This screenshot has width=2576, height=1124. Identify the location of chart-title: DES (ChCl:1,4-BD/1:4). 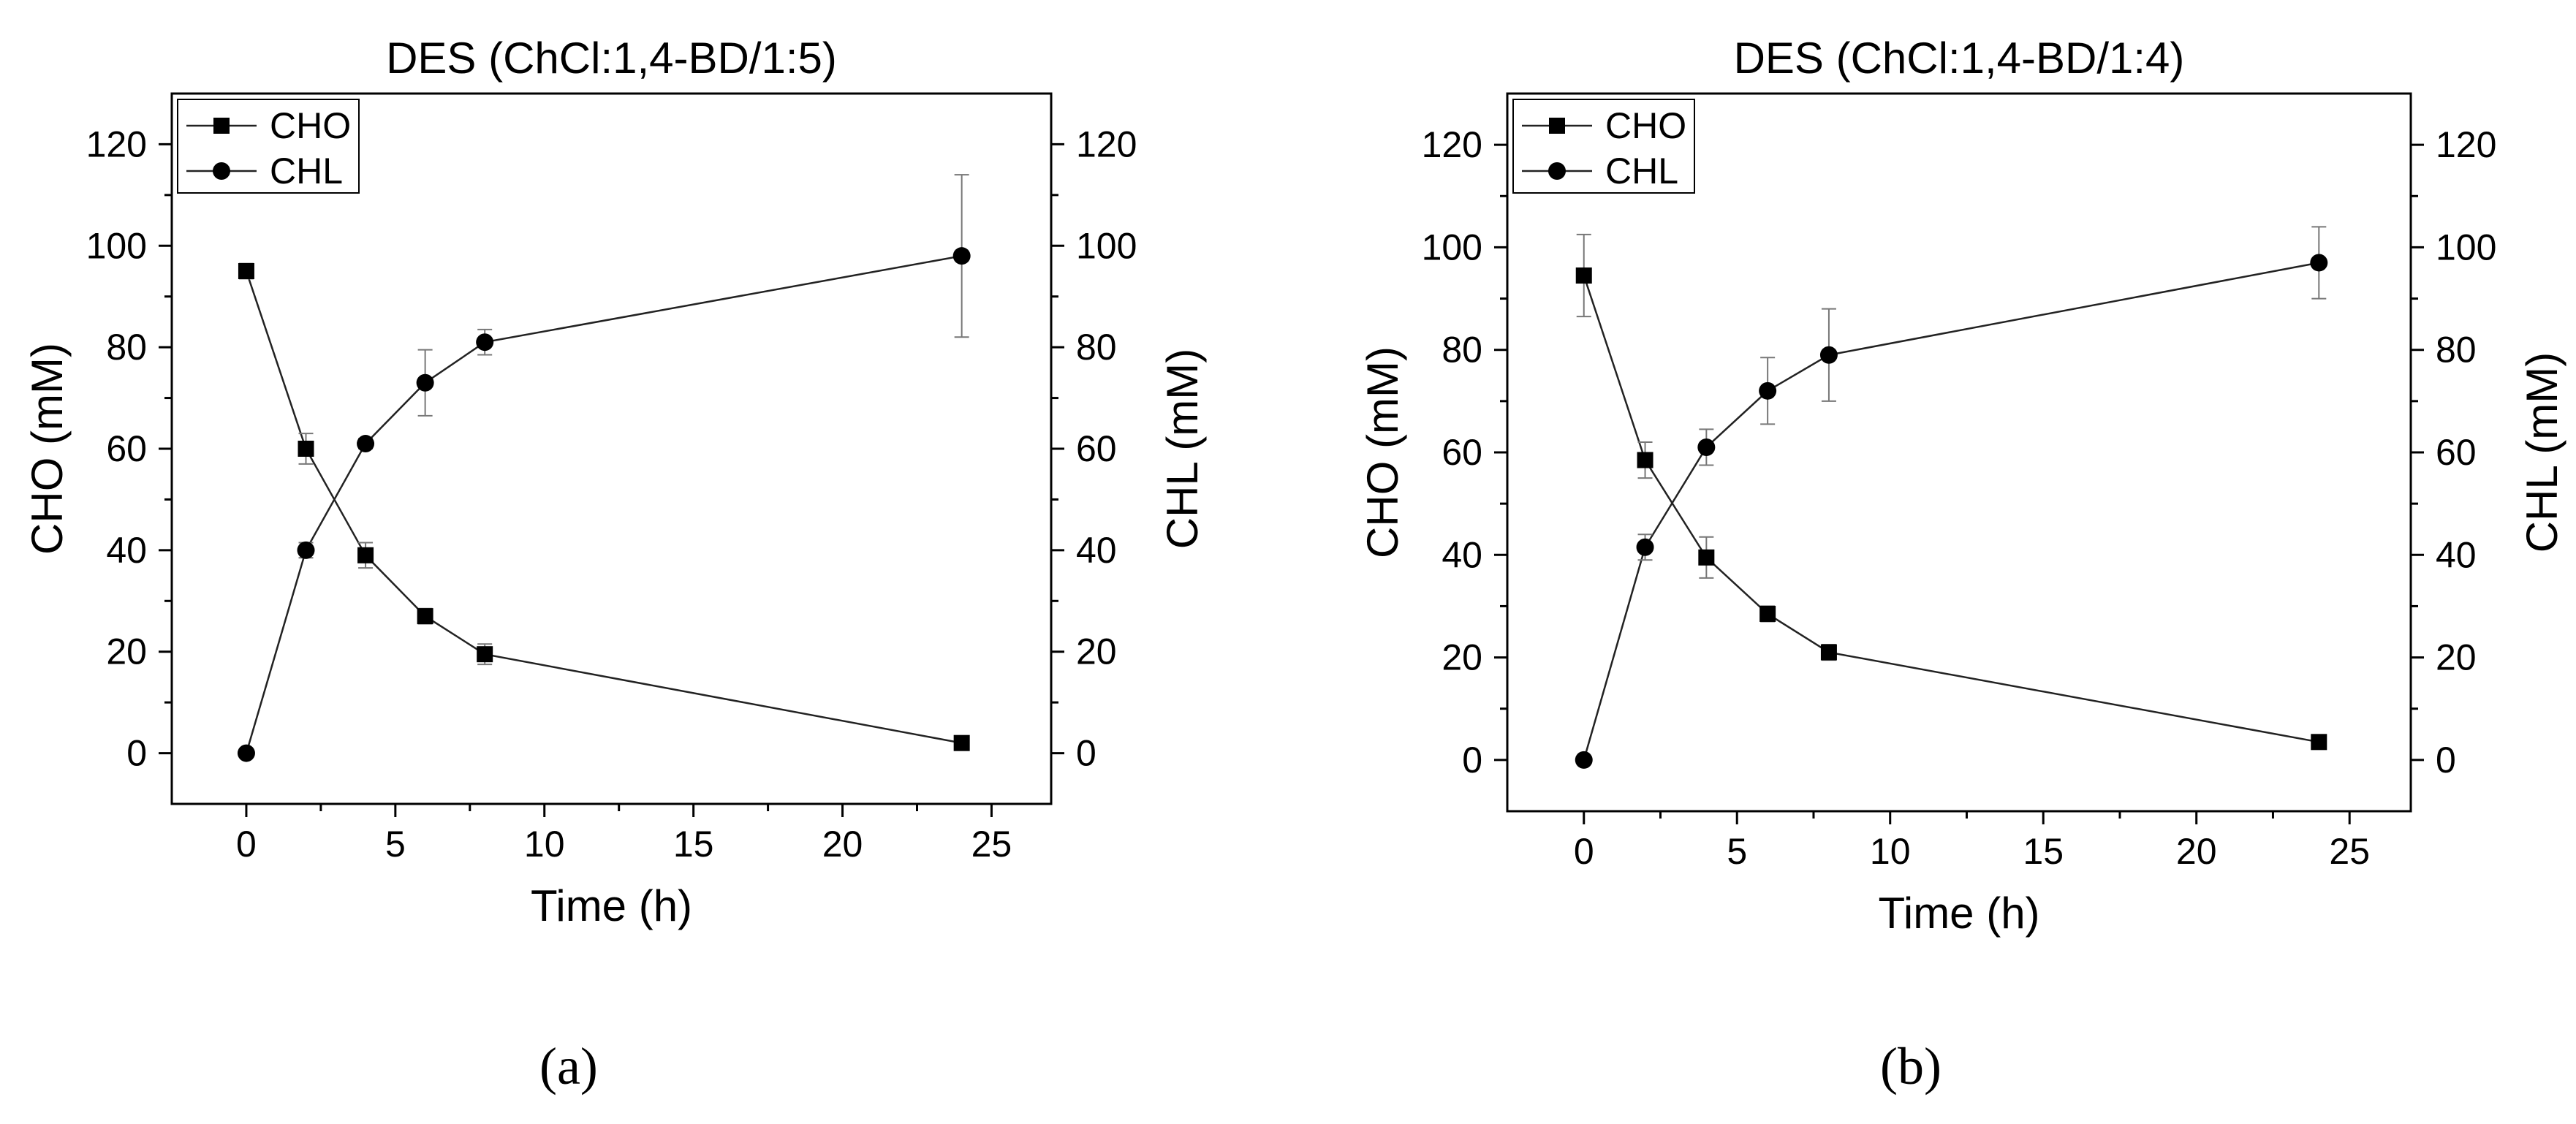
(1959, 59).